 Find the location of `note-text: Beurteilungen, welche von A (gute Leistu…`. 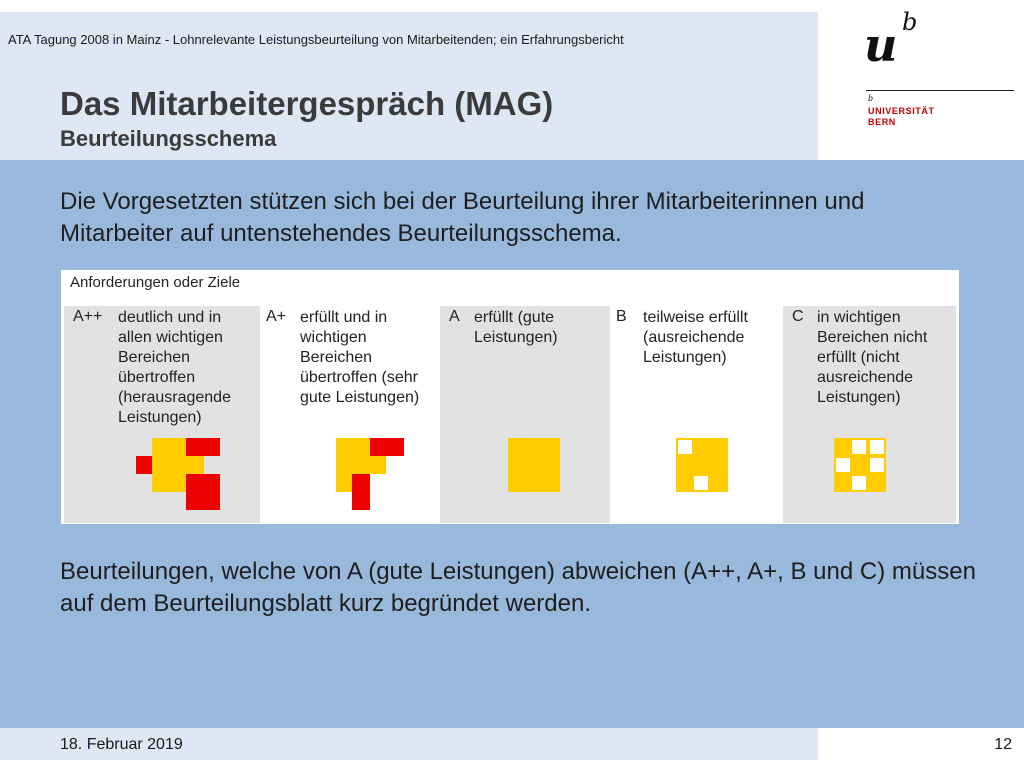

note-text: Beurteilungen, welche von A (gute Leistu… is located at coordinates (518, 587).